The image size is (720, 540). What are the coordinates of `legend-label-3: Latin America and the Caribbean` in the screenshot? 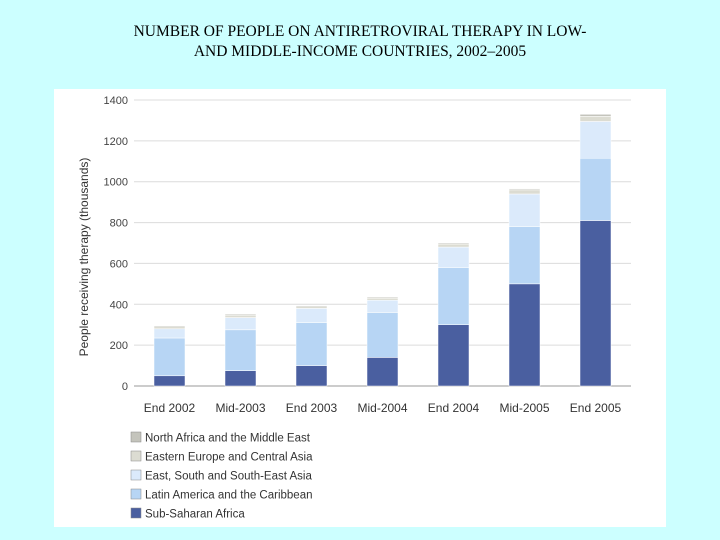 It's located at (229, 496).